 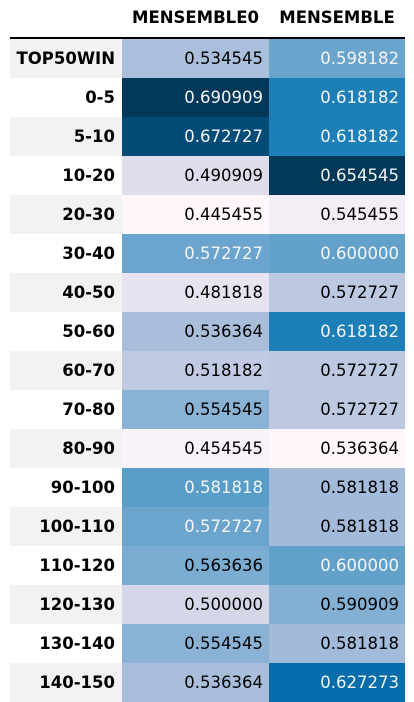 I want to click on table-row: 70-80 0.554545 0.572727, so click(x=207, y=409).